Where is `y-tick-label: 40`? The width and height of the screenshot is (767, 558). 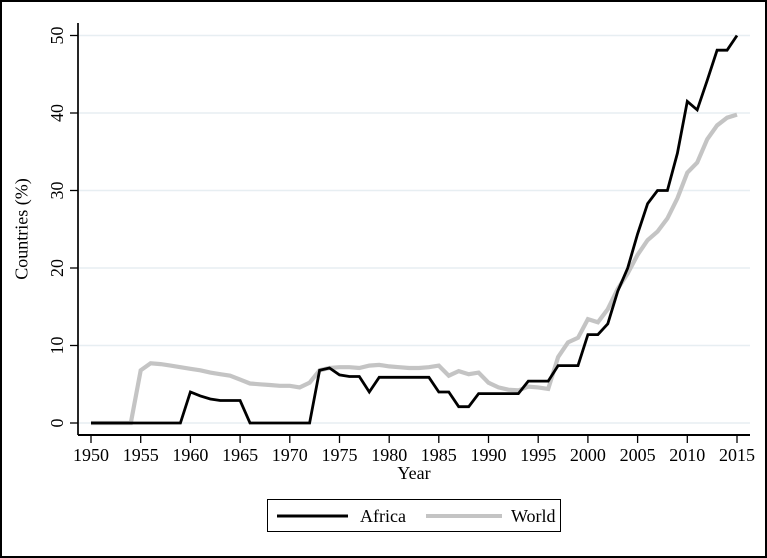
y-tick-label: 40 is located at coordinates (57, 113).